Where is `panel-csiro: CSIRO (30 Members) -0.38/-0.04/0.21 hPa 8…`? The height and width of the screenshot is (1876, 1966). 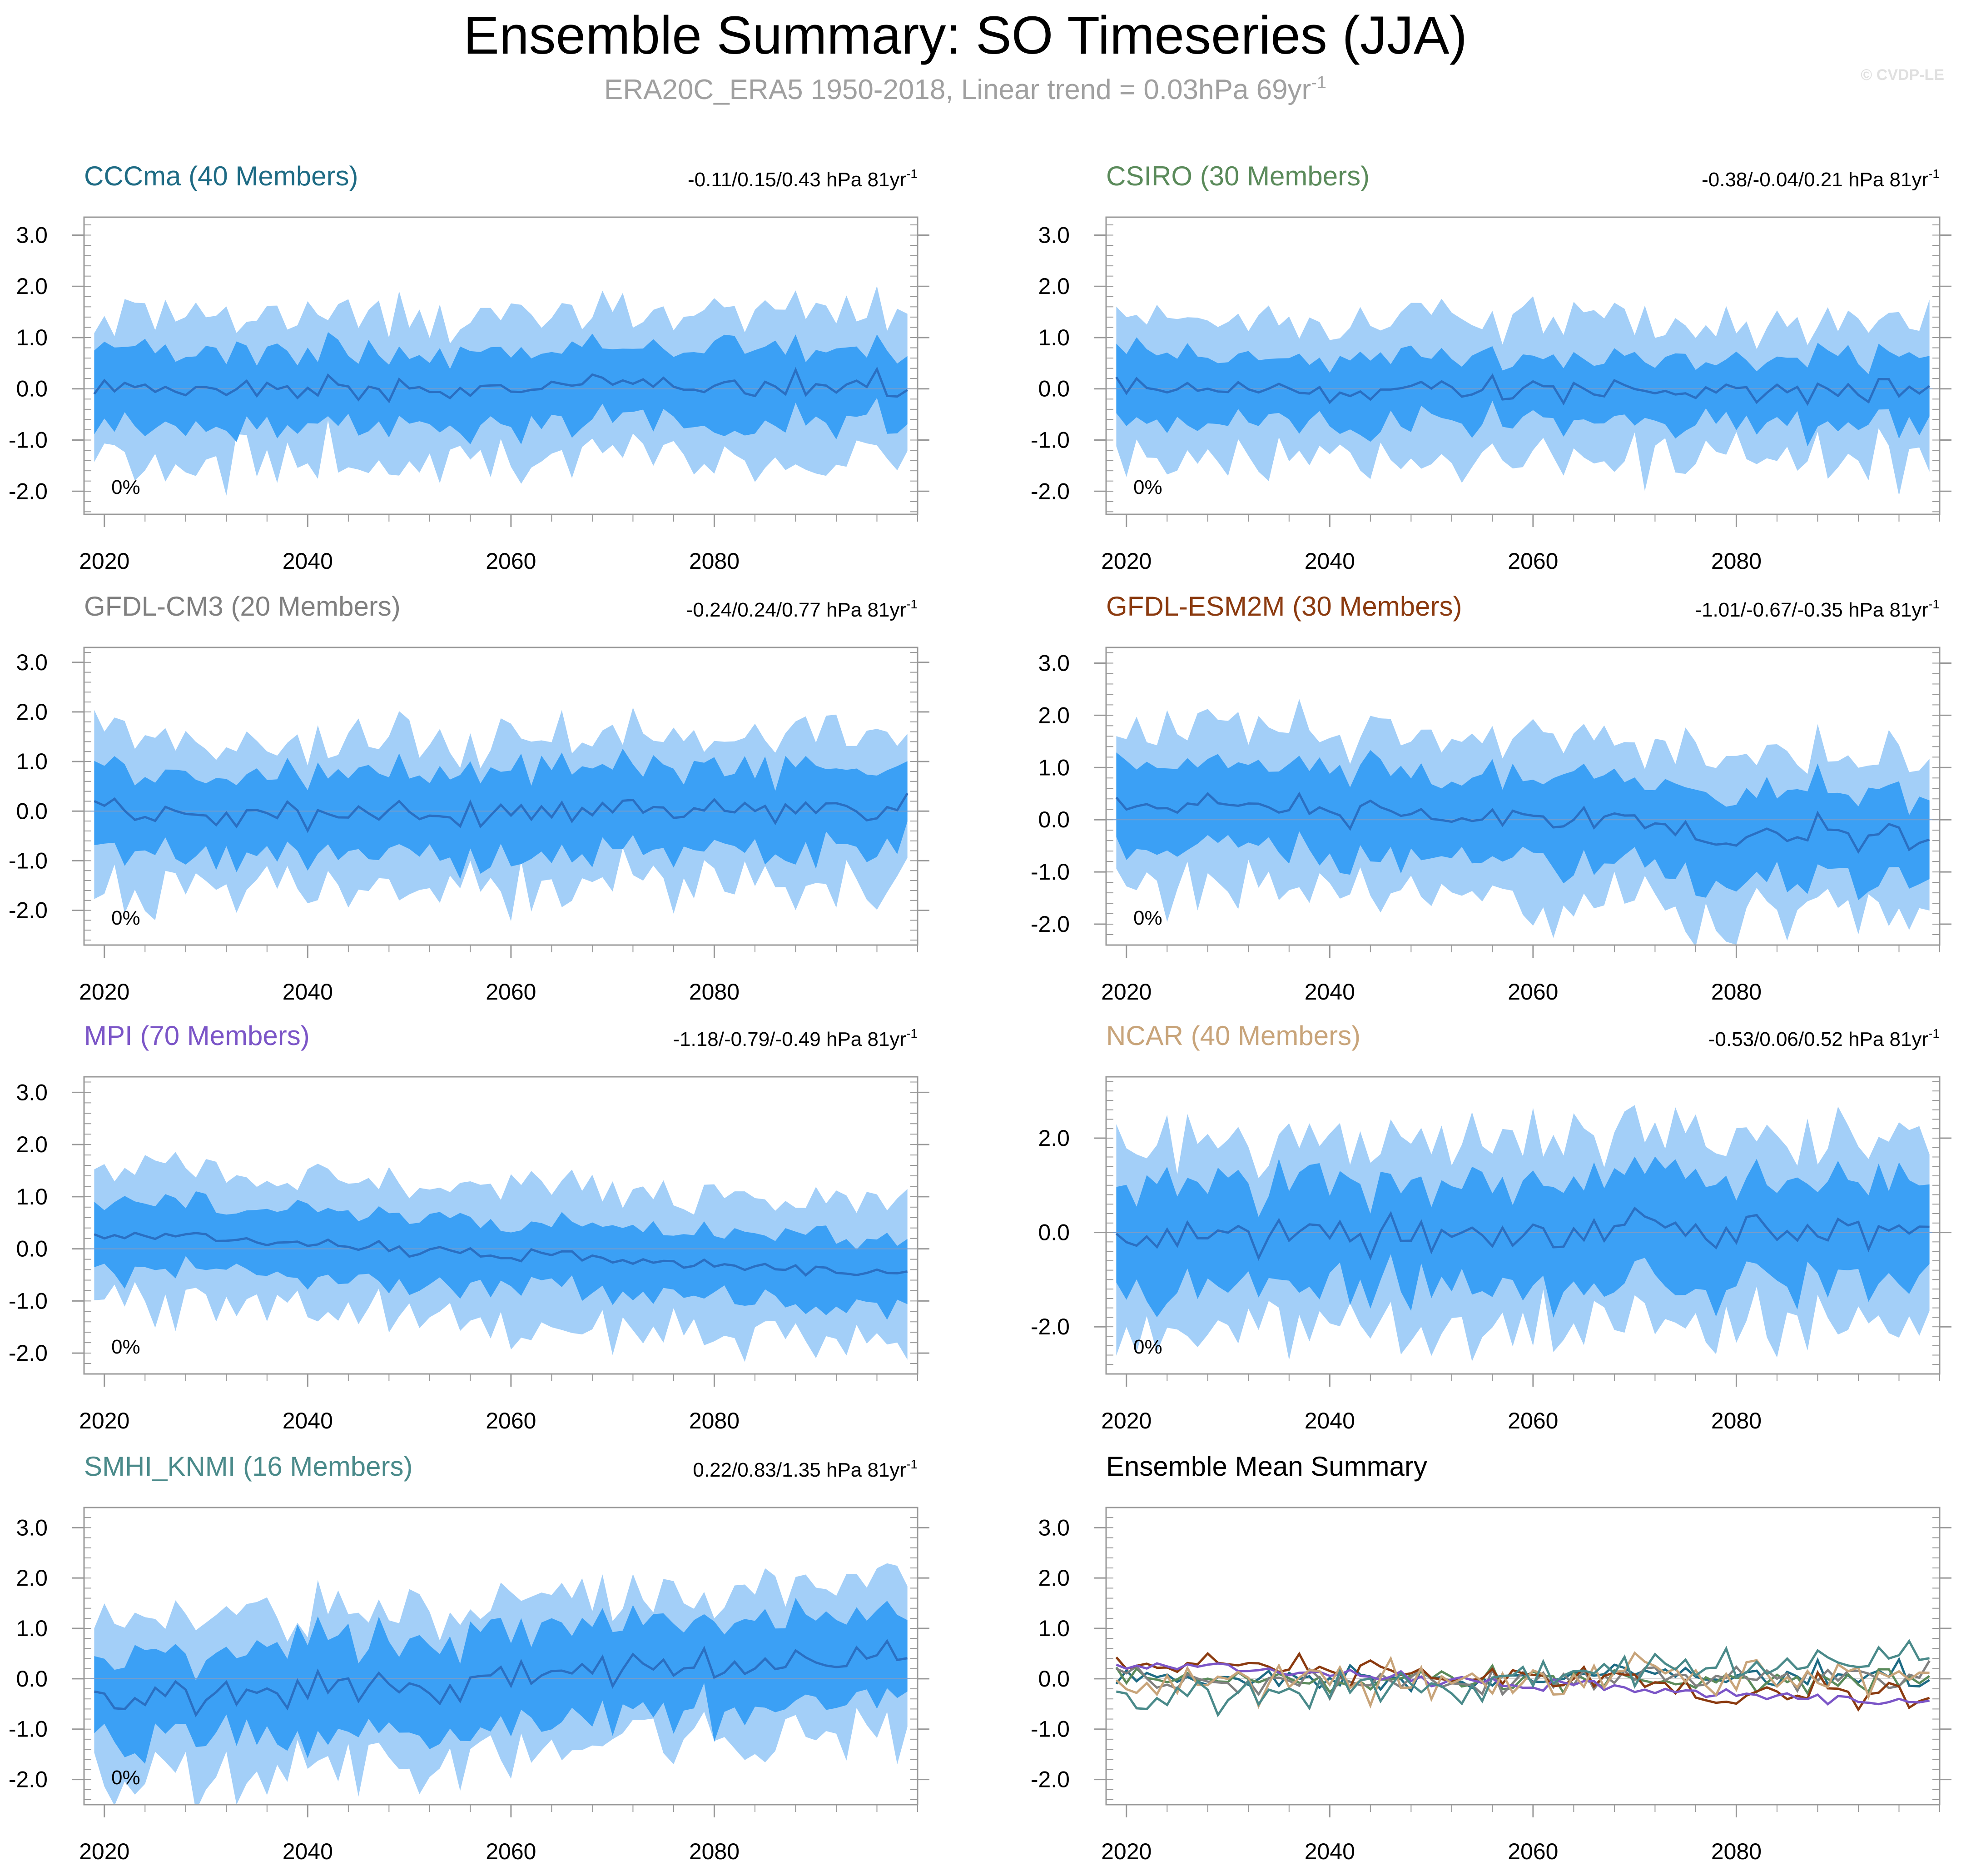 panel-csiro: CSIRO (30 Members) -0.38/-0.04/0.21 hPa 8… is located at coordinates (1491, 368).